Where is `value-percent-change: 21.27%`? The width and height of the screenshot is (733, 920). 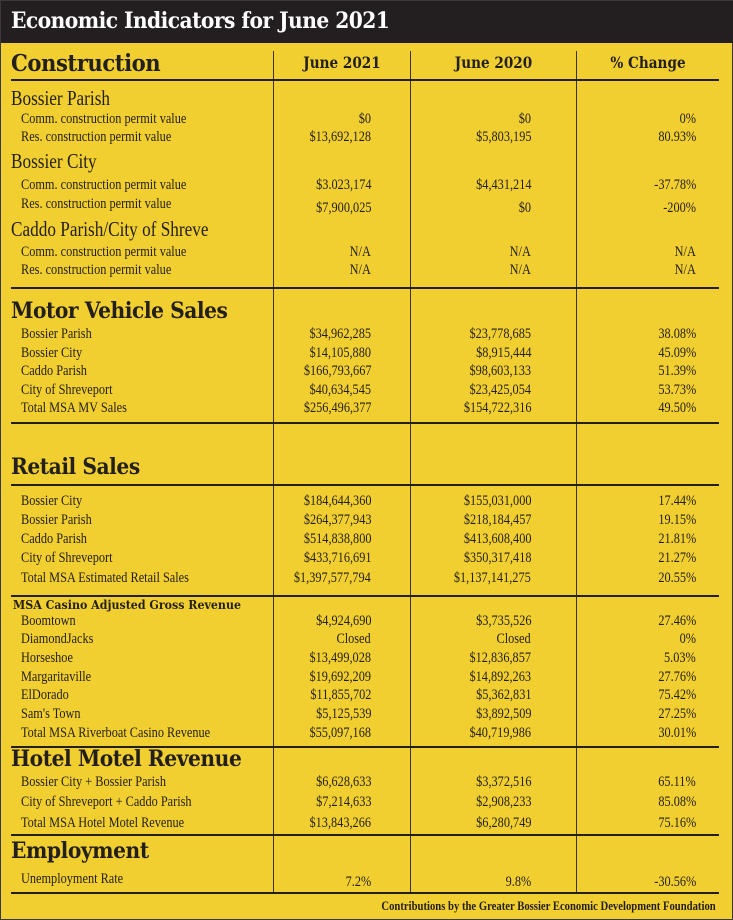
value-percent-change: 21.27% is located at coordinates (677, 558).